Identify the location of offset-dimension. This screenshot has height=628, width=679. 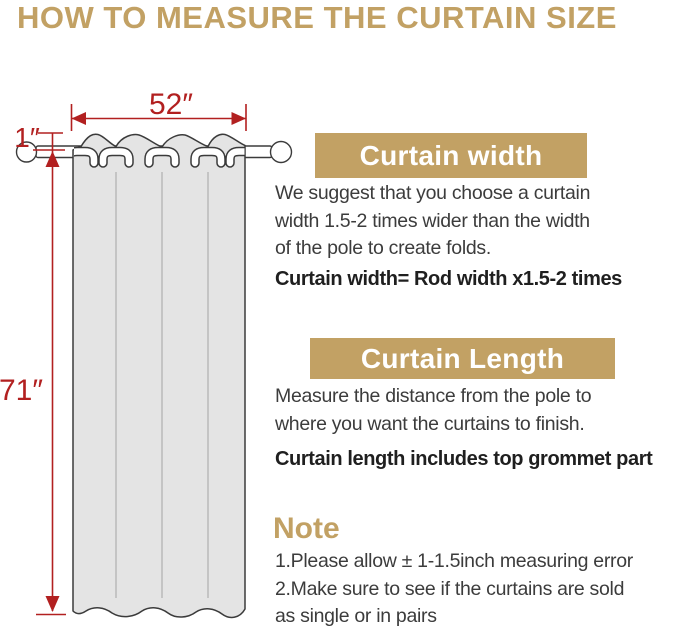
(49, 141).